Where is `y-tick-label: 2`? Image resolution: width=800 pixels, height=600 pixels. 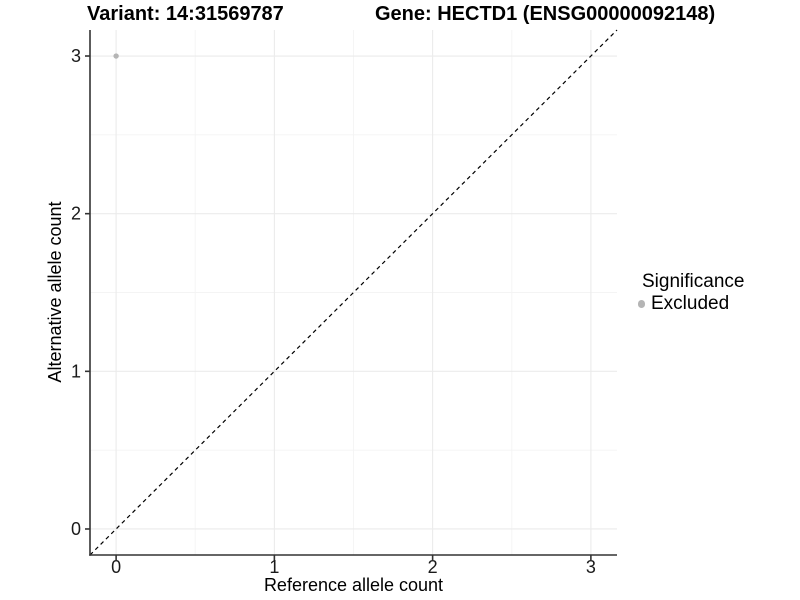 y-tick-label: 2 is located at coordinates (76, 214).